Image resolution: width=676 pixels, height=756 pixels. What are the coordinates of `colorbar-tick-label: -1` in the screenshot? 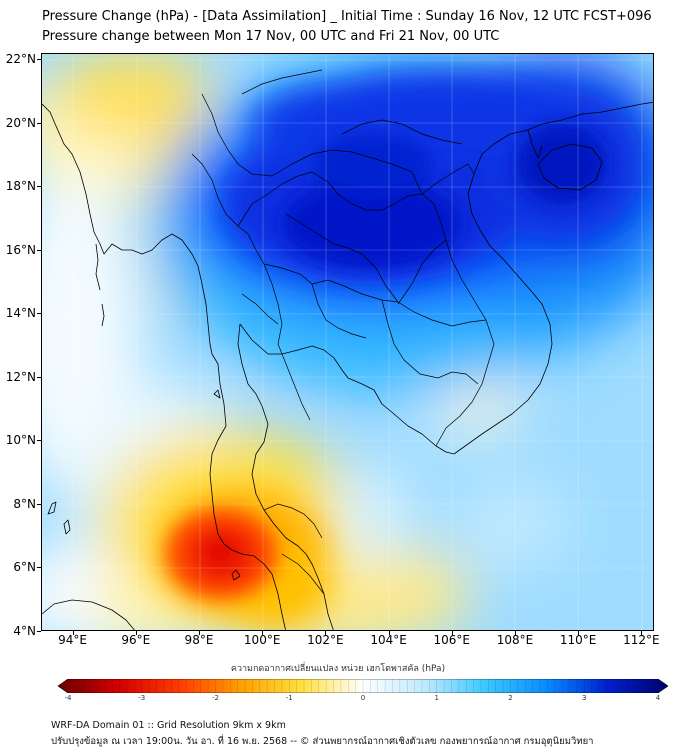 It's located at (289, 698).